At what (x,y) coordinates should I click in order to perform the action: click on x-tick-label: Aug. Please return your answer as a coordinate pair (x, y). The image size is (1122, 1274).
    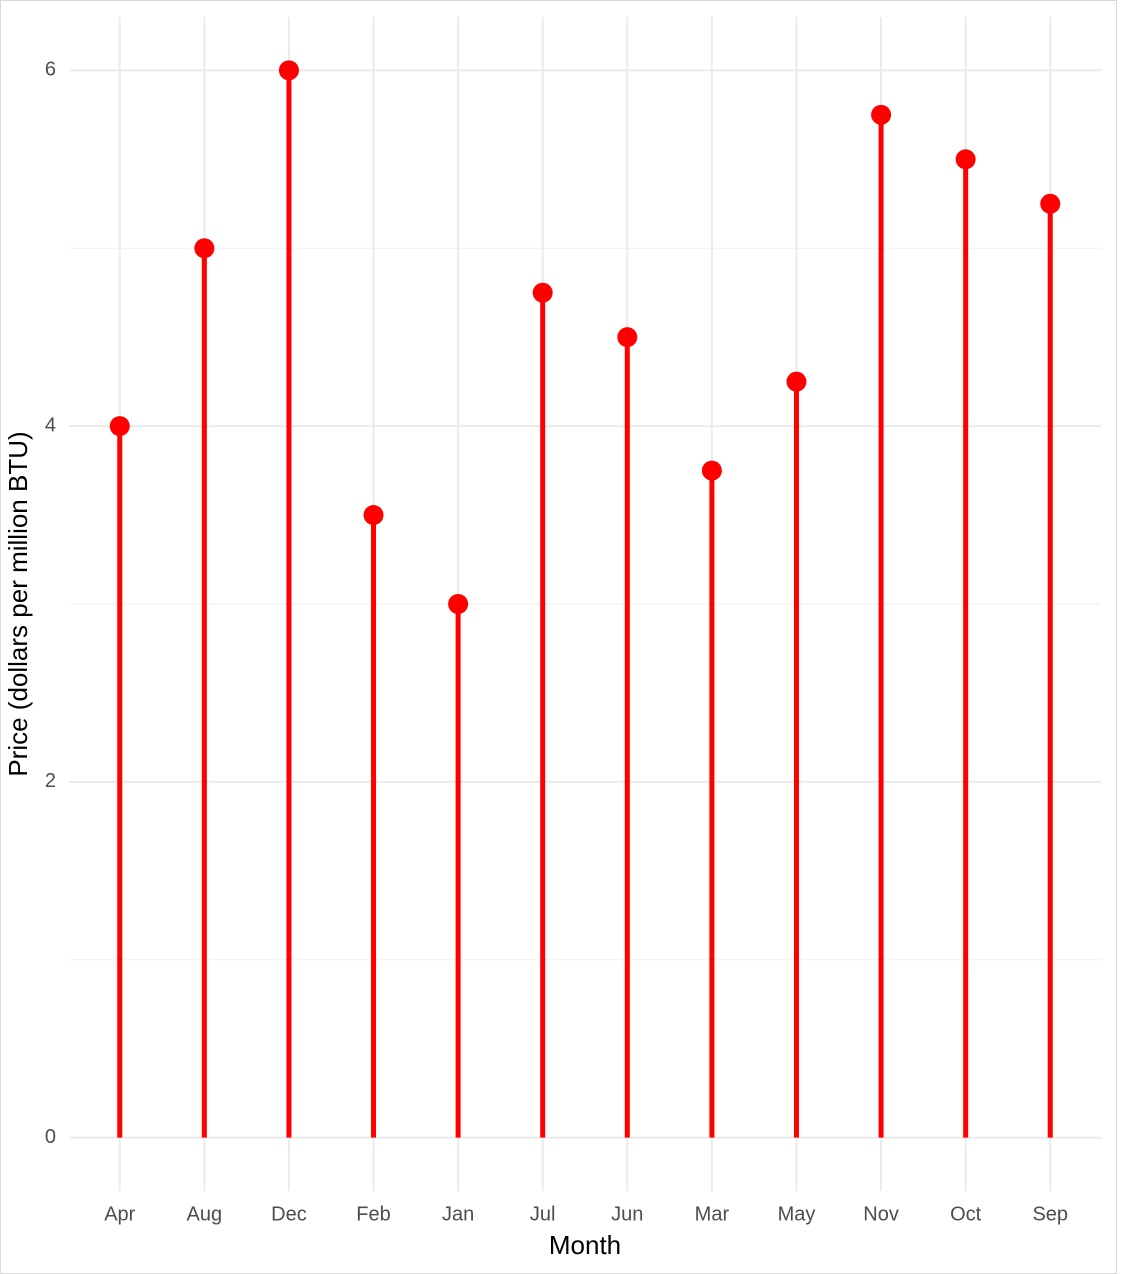
    Looking at the image, I should click on (205, 1214).